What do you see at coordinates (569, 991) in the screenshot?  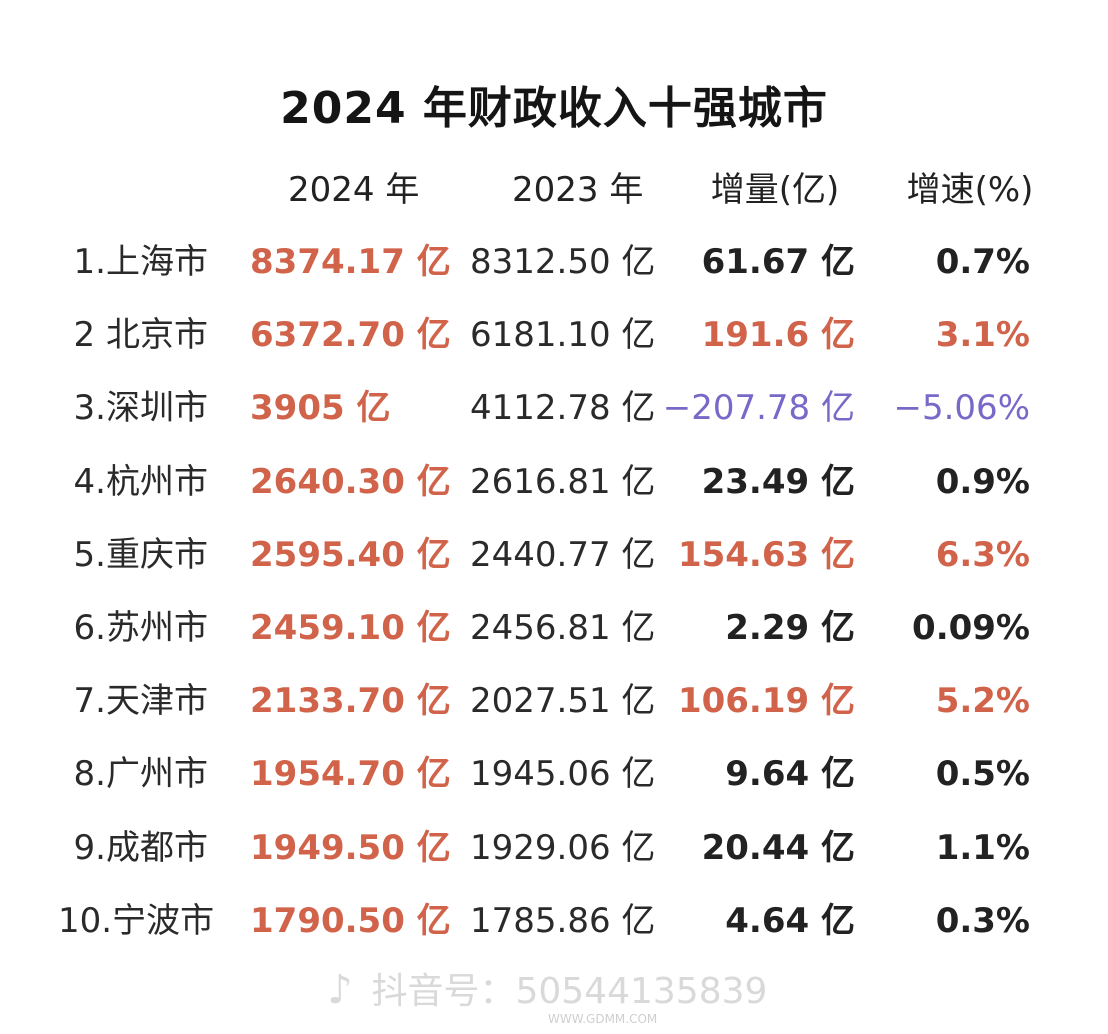 I see `watermark-text: 抖音号：50544135839` at bounding box center [569, 991].